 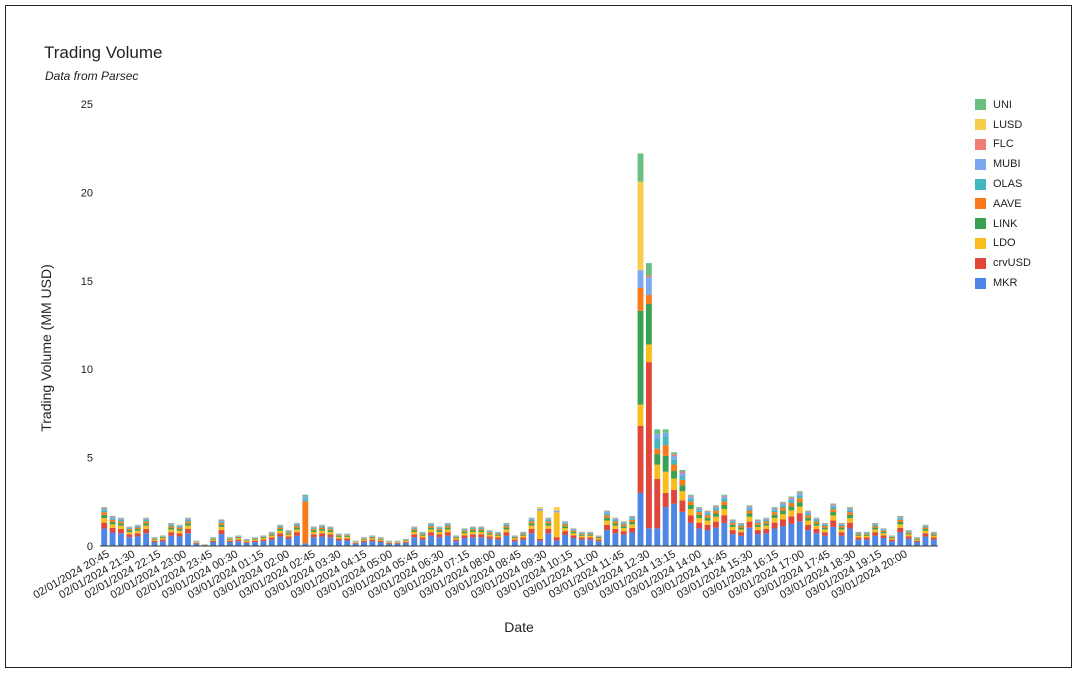 I want to click on y-tick-label: 15, so click(x=87, y=282).